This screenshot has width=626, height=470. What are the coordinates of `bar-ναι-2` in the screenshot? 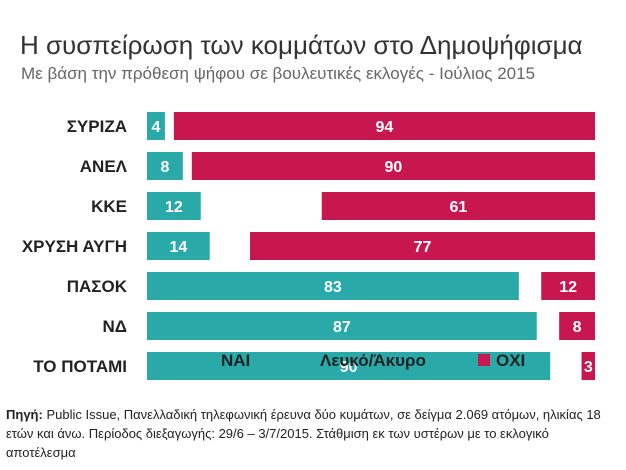 It's located at (165, 166).